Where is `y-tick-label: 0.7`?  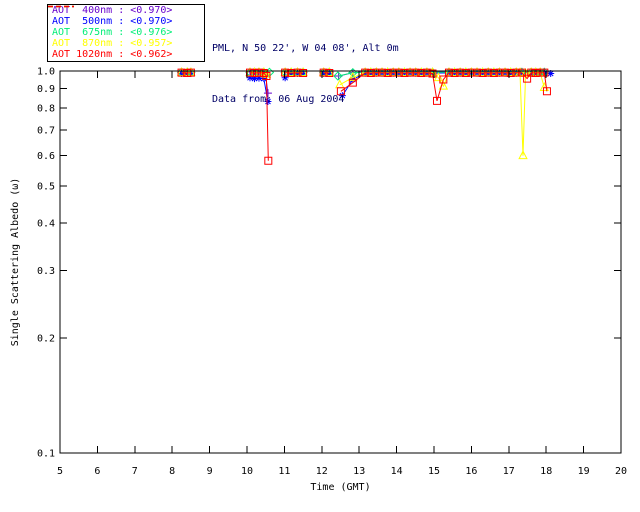 y-tick-label: 0.7 is located at coordinates (46, 131).